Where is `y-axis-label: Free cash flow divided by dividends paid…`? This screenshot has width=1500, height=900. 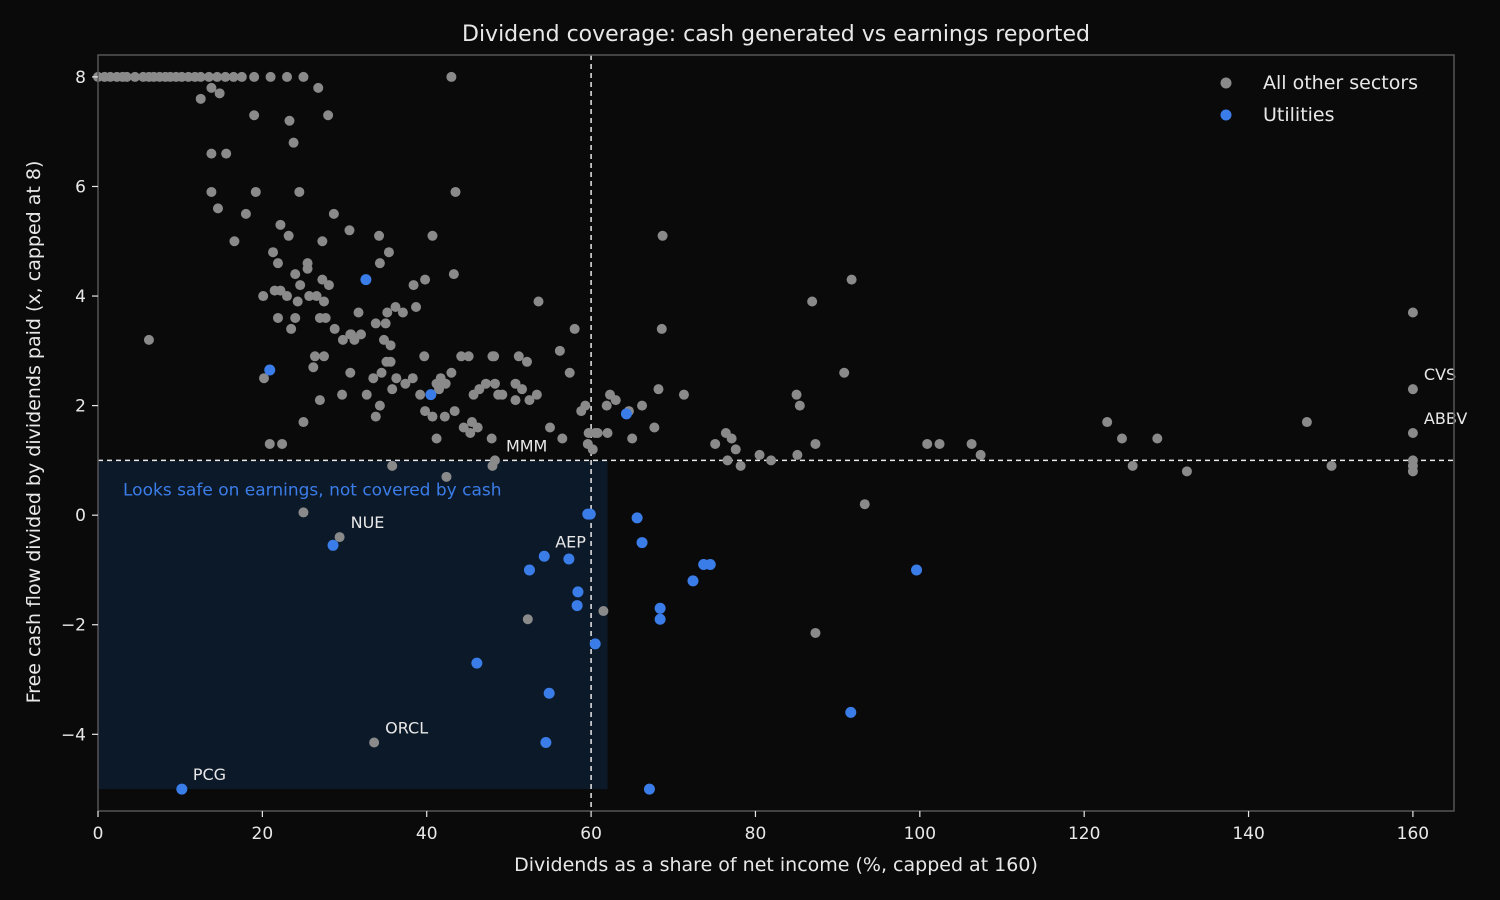 y-axis-label: Free cash flow divided by dividends paid… is located at coordinates (34, 432).